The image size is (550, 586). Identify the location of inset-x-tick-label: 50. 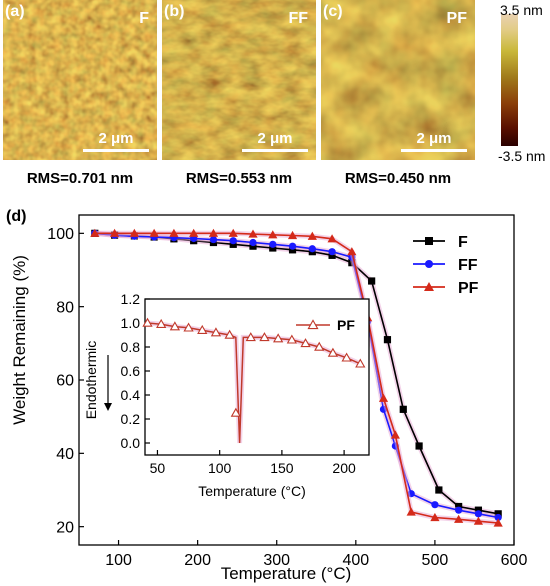
(158, 468).